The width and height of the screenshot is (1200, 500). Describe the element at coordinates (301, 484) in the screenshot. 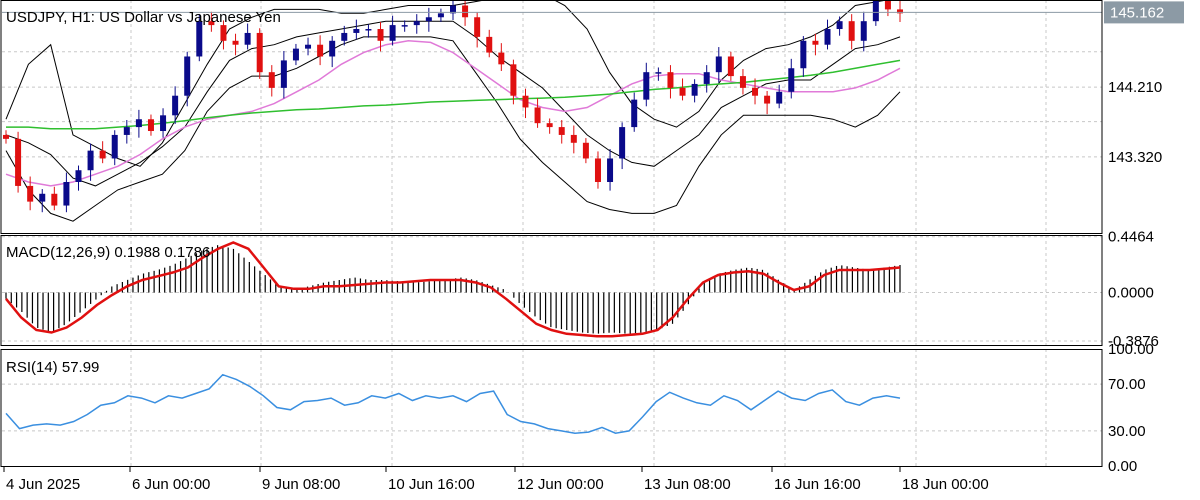

I see `time-axis-label: 9 Jun 08:00` at that location.